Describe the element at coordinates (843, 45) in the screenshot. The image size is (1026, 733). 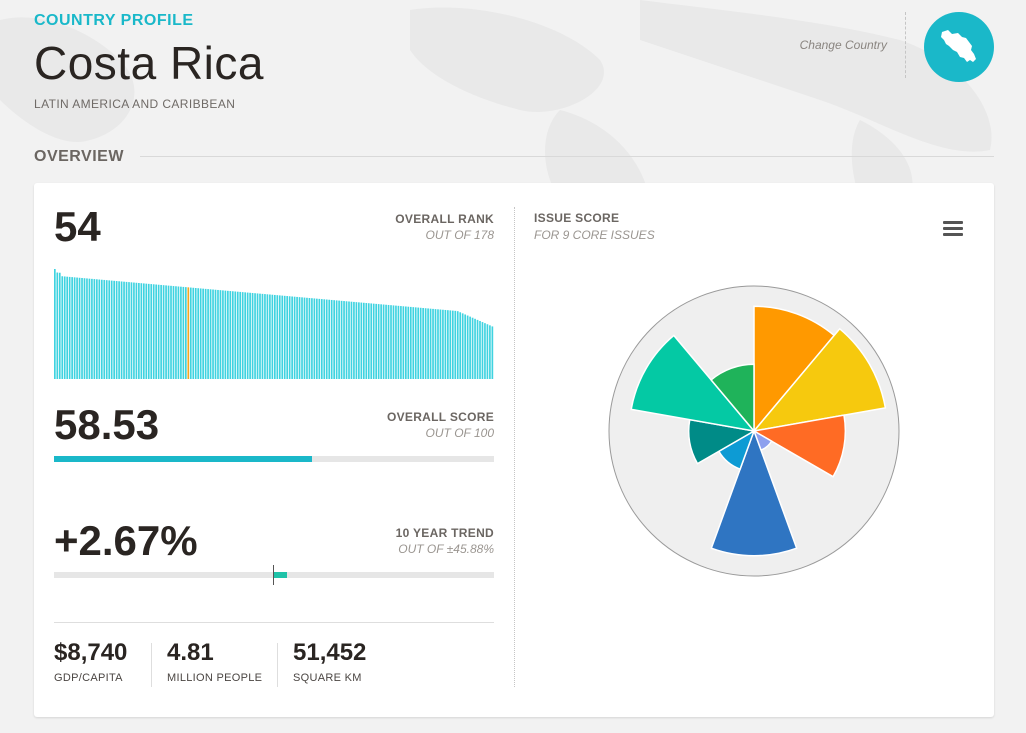
I see `change-country-link: Change Country` at that location.